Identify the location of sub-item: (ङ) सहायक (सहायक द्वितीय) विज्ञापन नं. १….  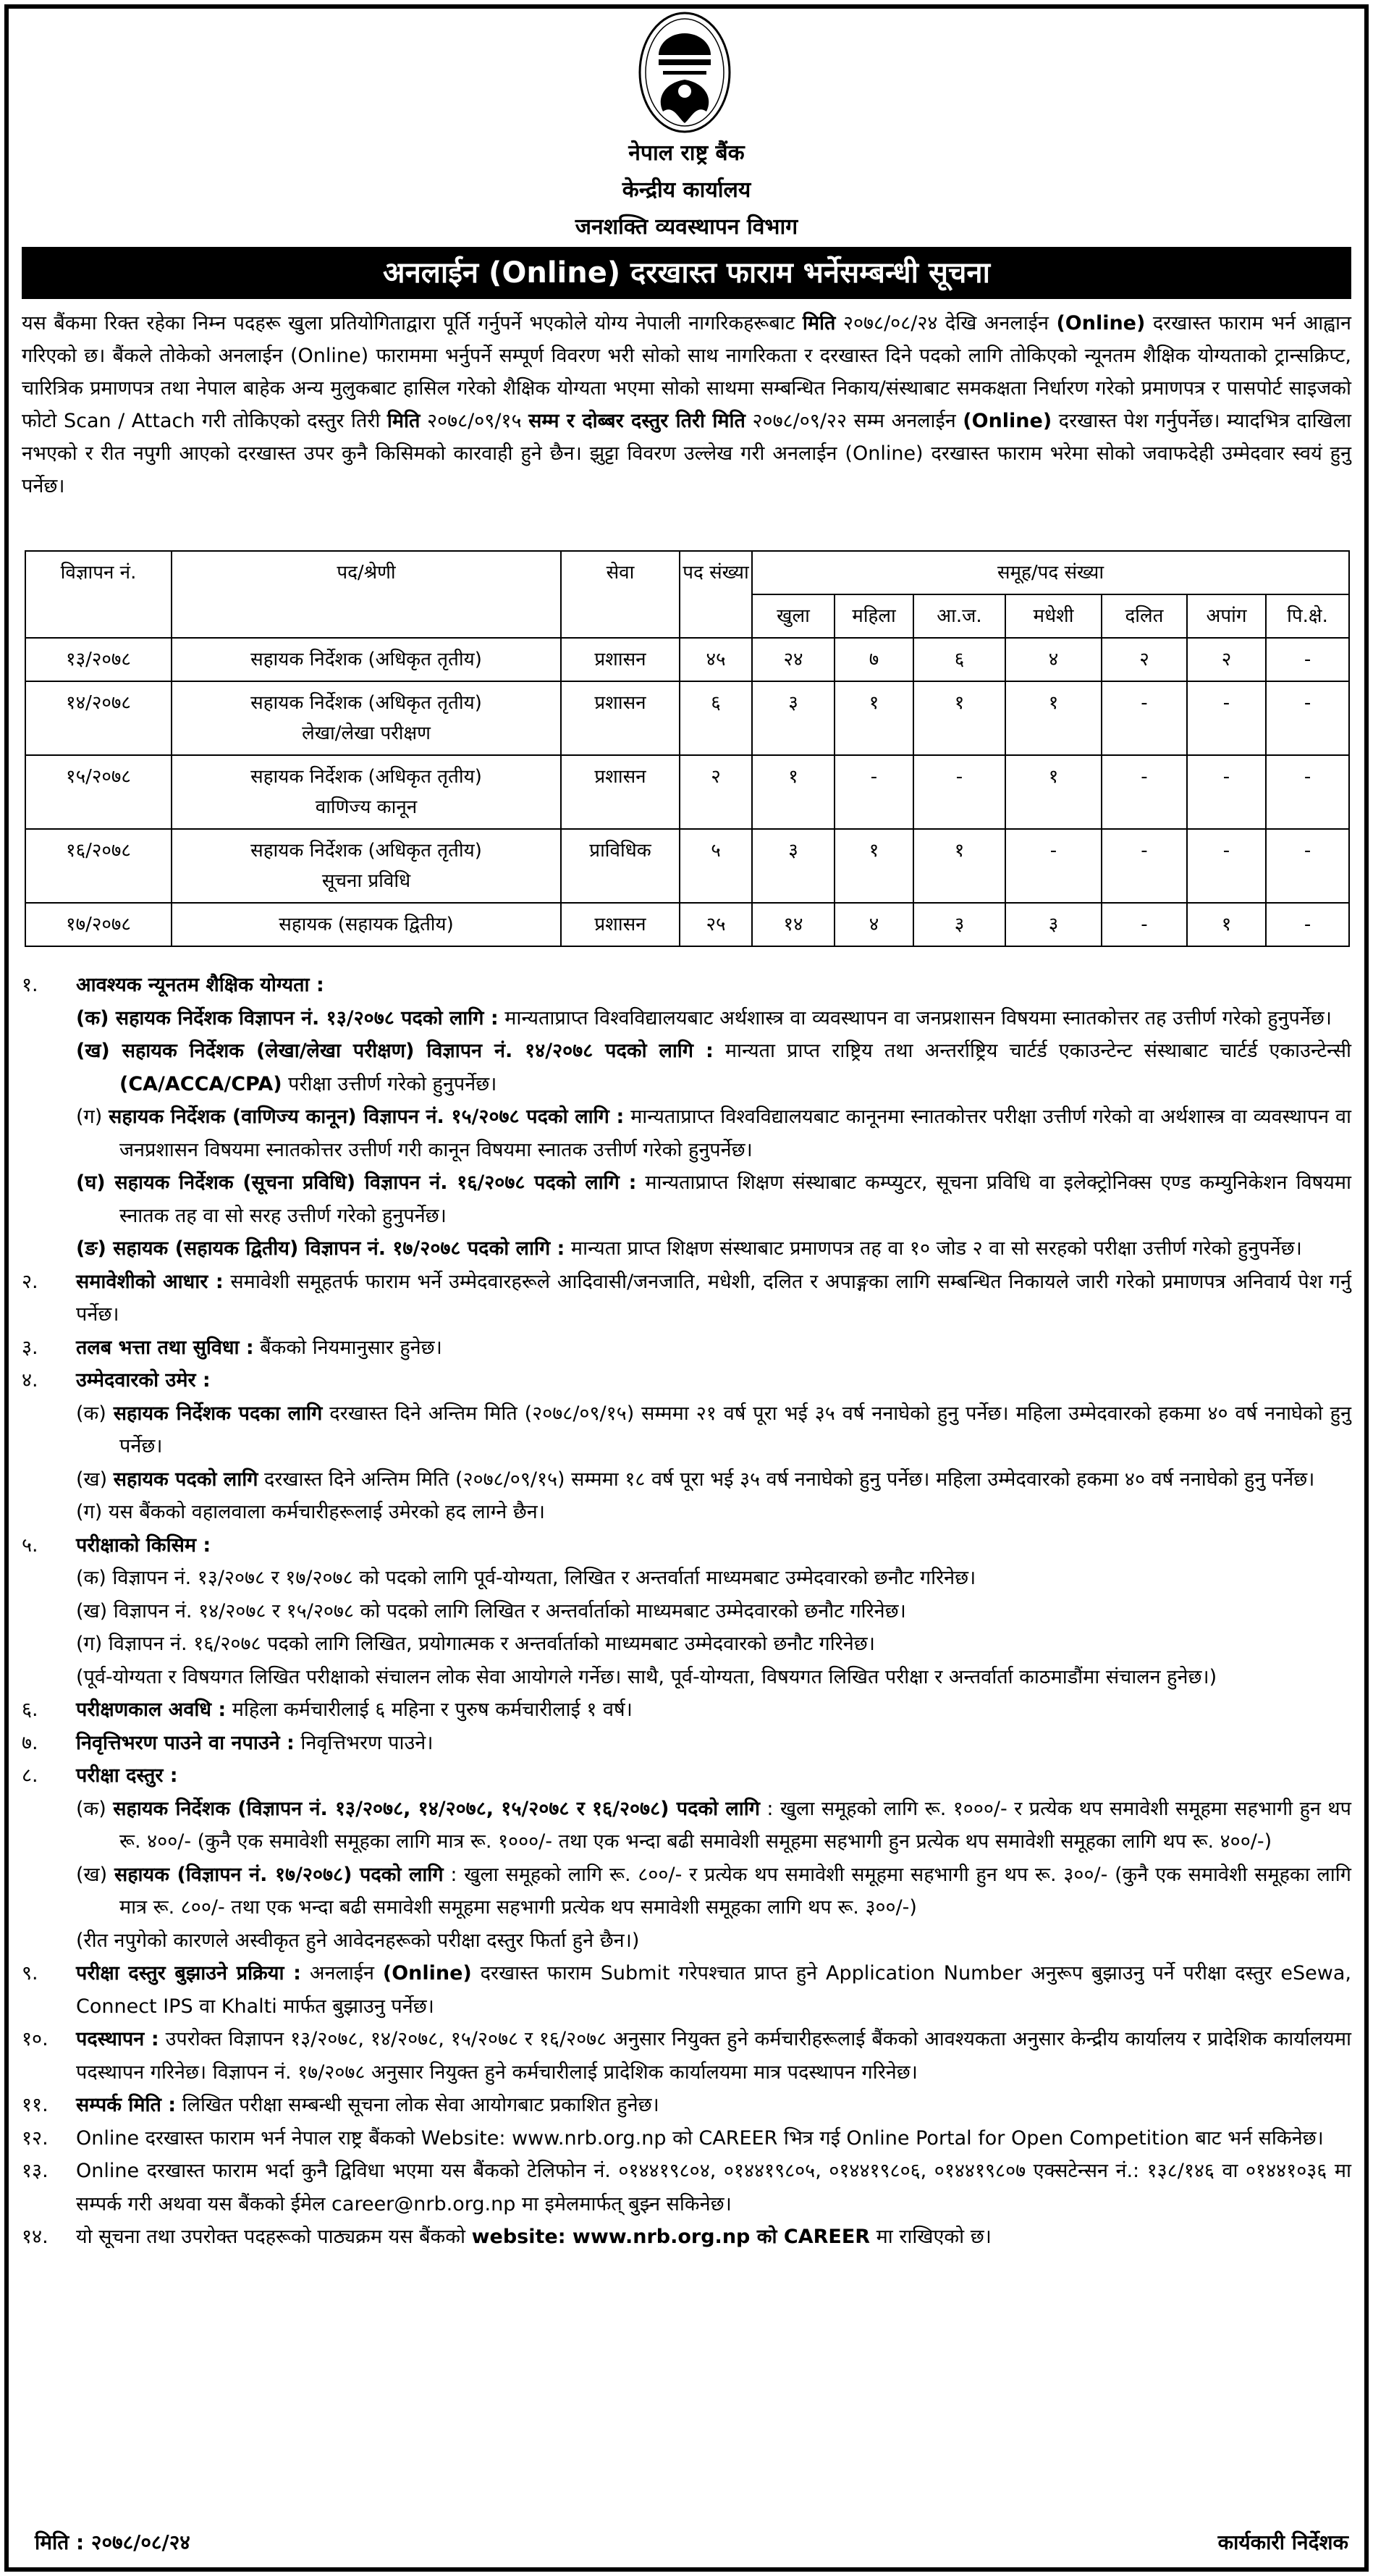
(713, 1249).